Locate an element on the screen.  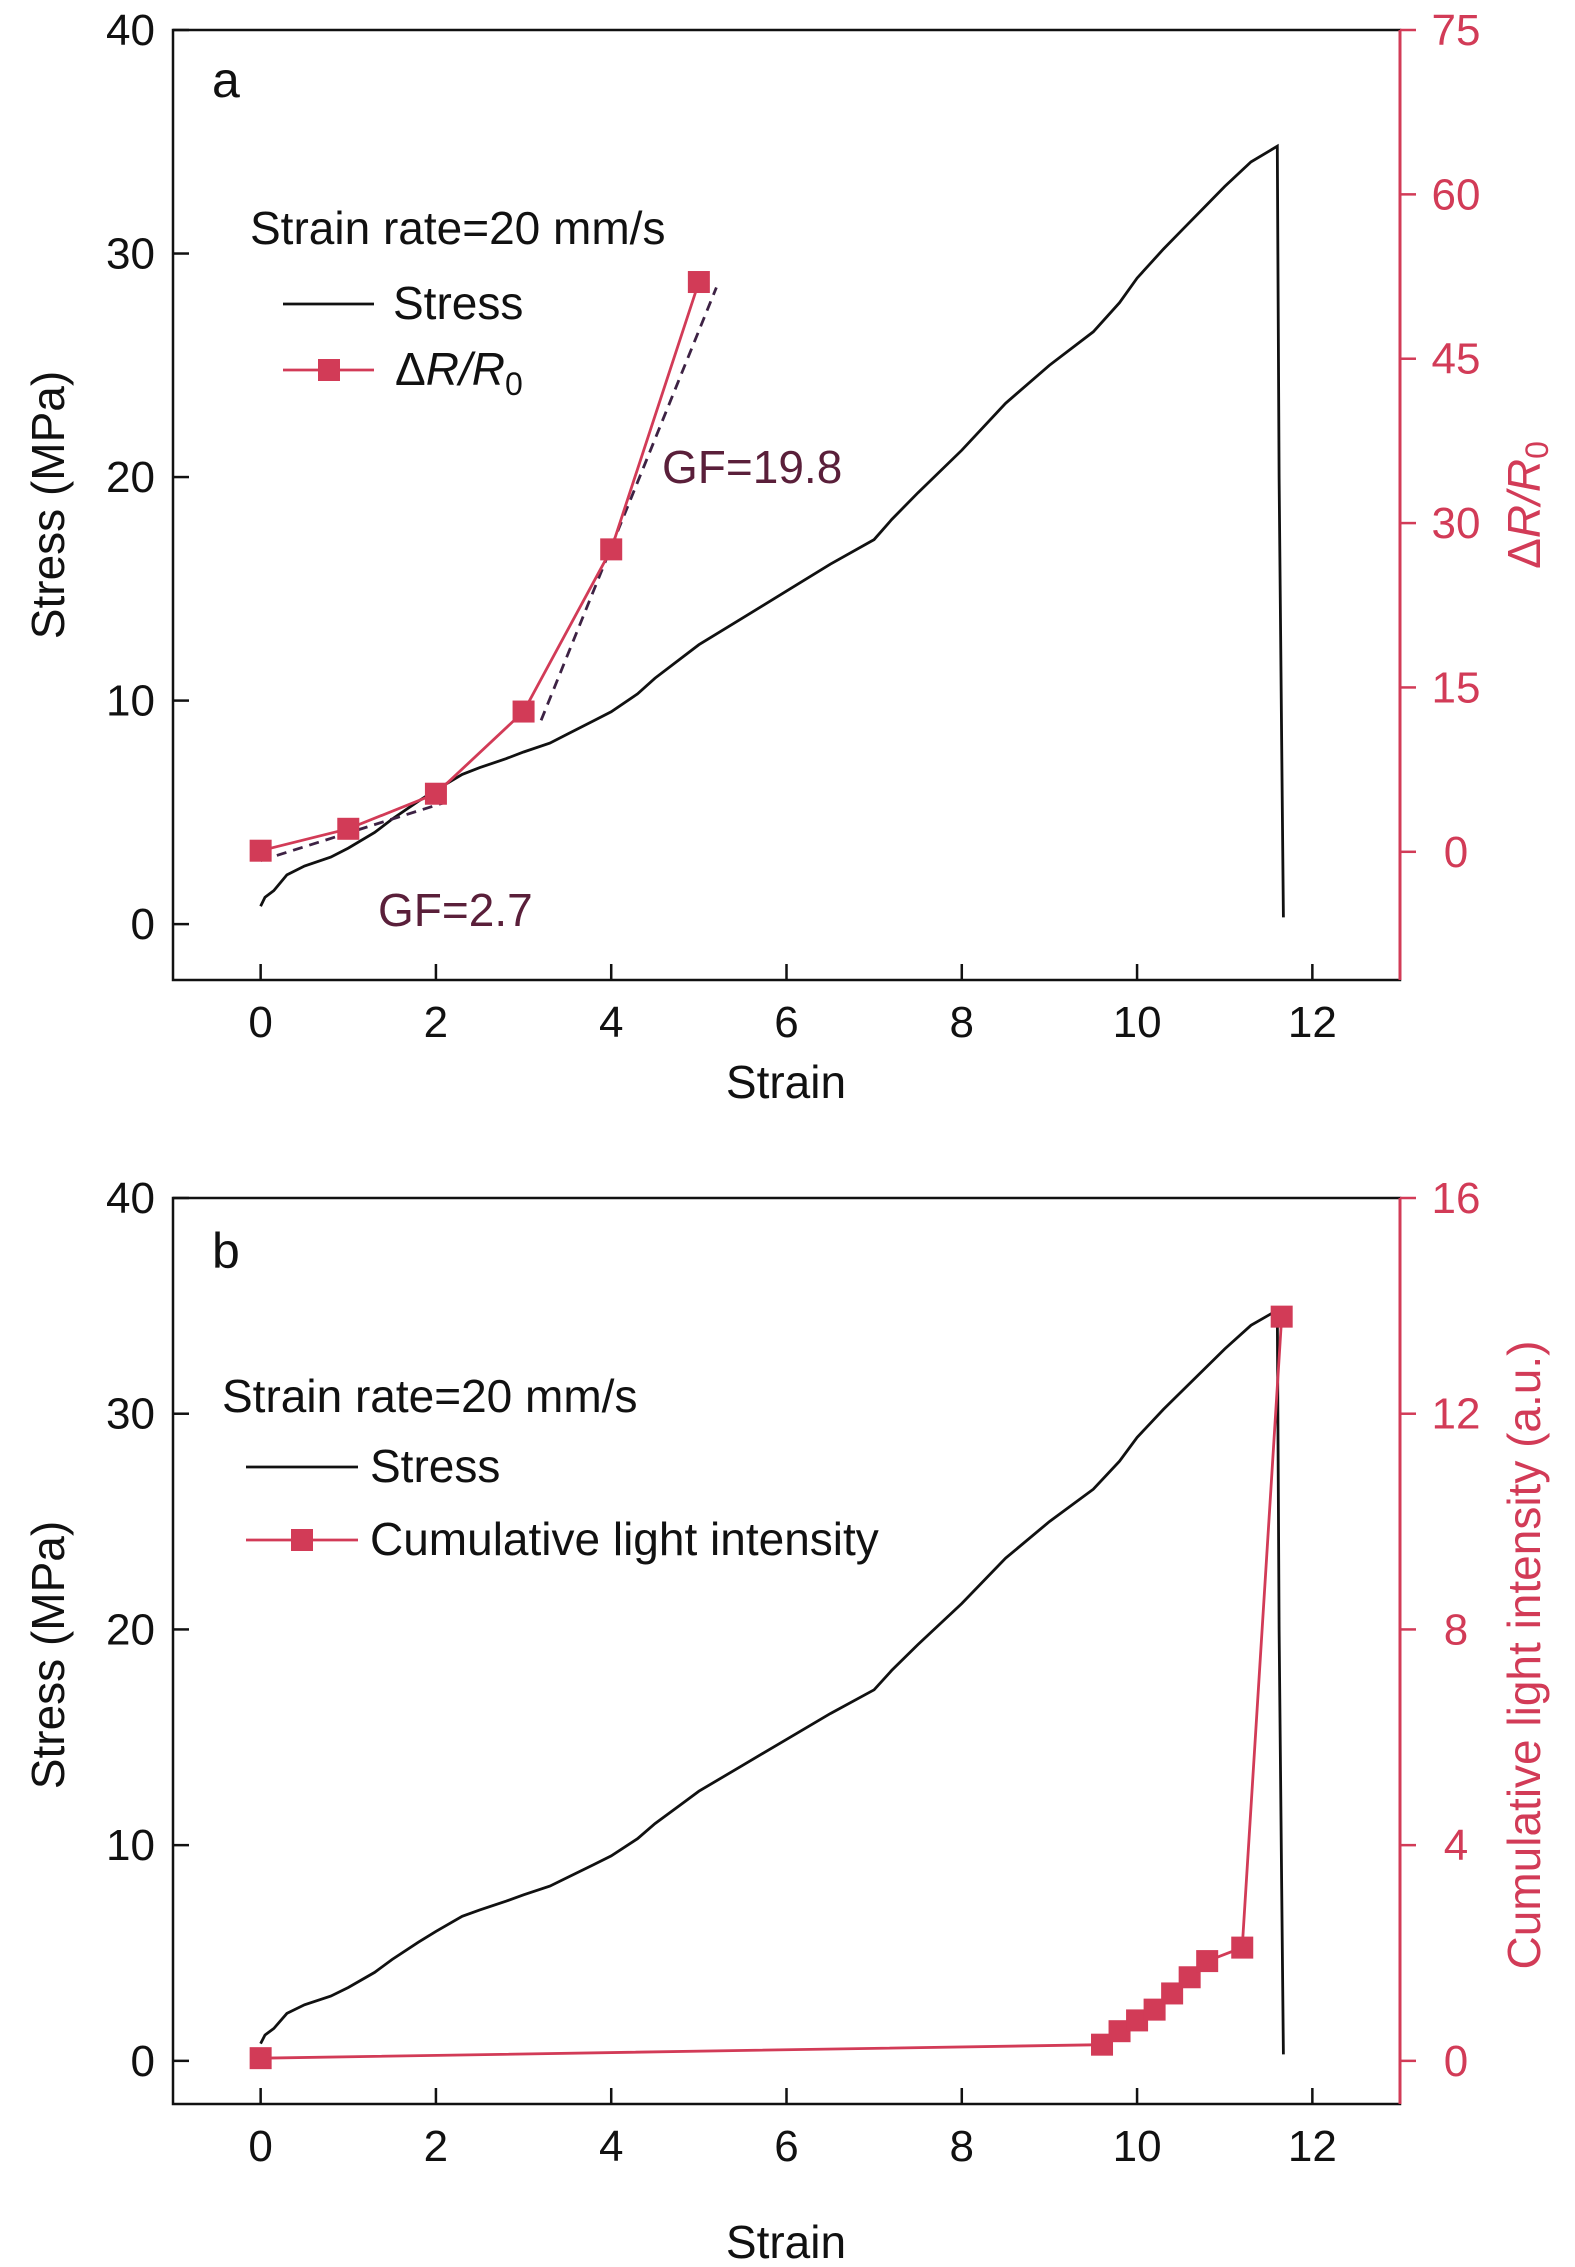
y2-tick-label: 75 is located at coordinates (1456, 30).